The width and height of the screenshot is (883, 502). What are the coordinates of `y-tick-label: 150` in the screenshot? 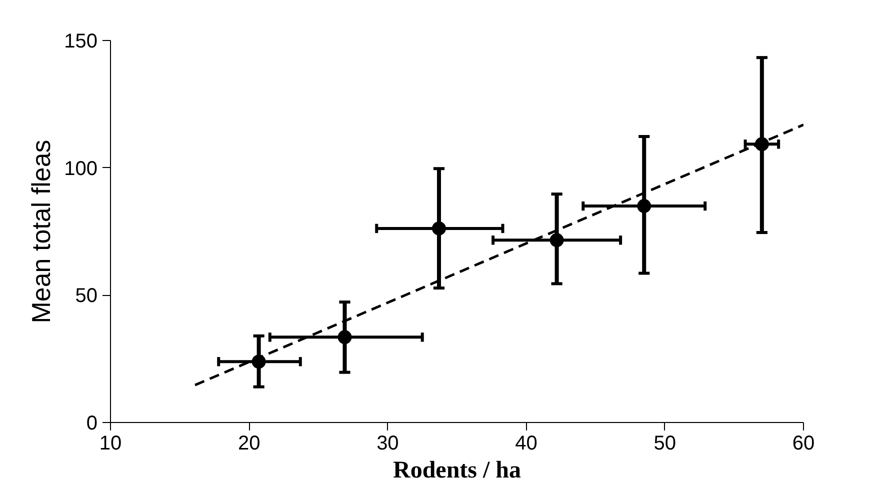 It's located at (81, 41).